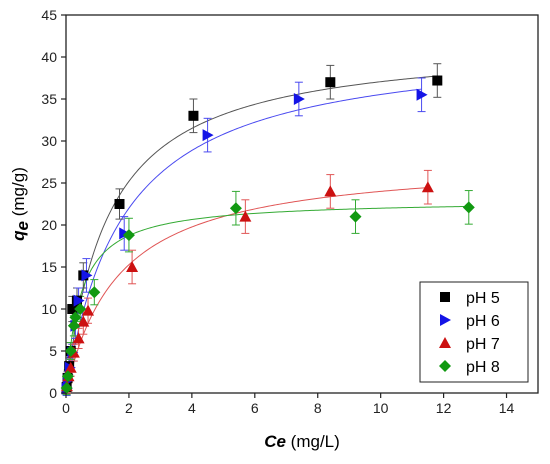 The image size is (550, 464). What do you see at coordinates (49, 57) in the screenshot?
I see `y-tick-label: 40` at bounding box center [49, 57].